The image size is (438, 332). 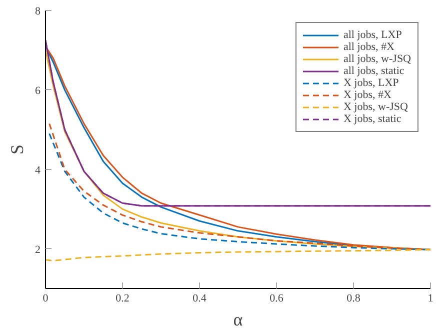 I want to click on y-axis-title: S, so click(x=17, y=149).